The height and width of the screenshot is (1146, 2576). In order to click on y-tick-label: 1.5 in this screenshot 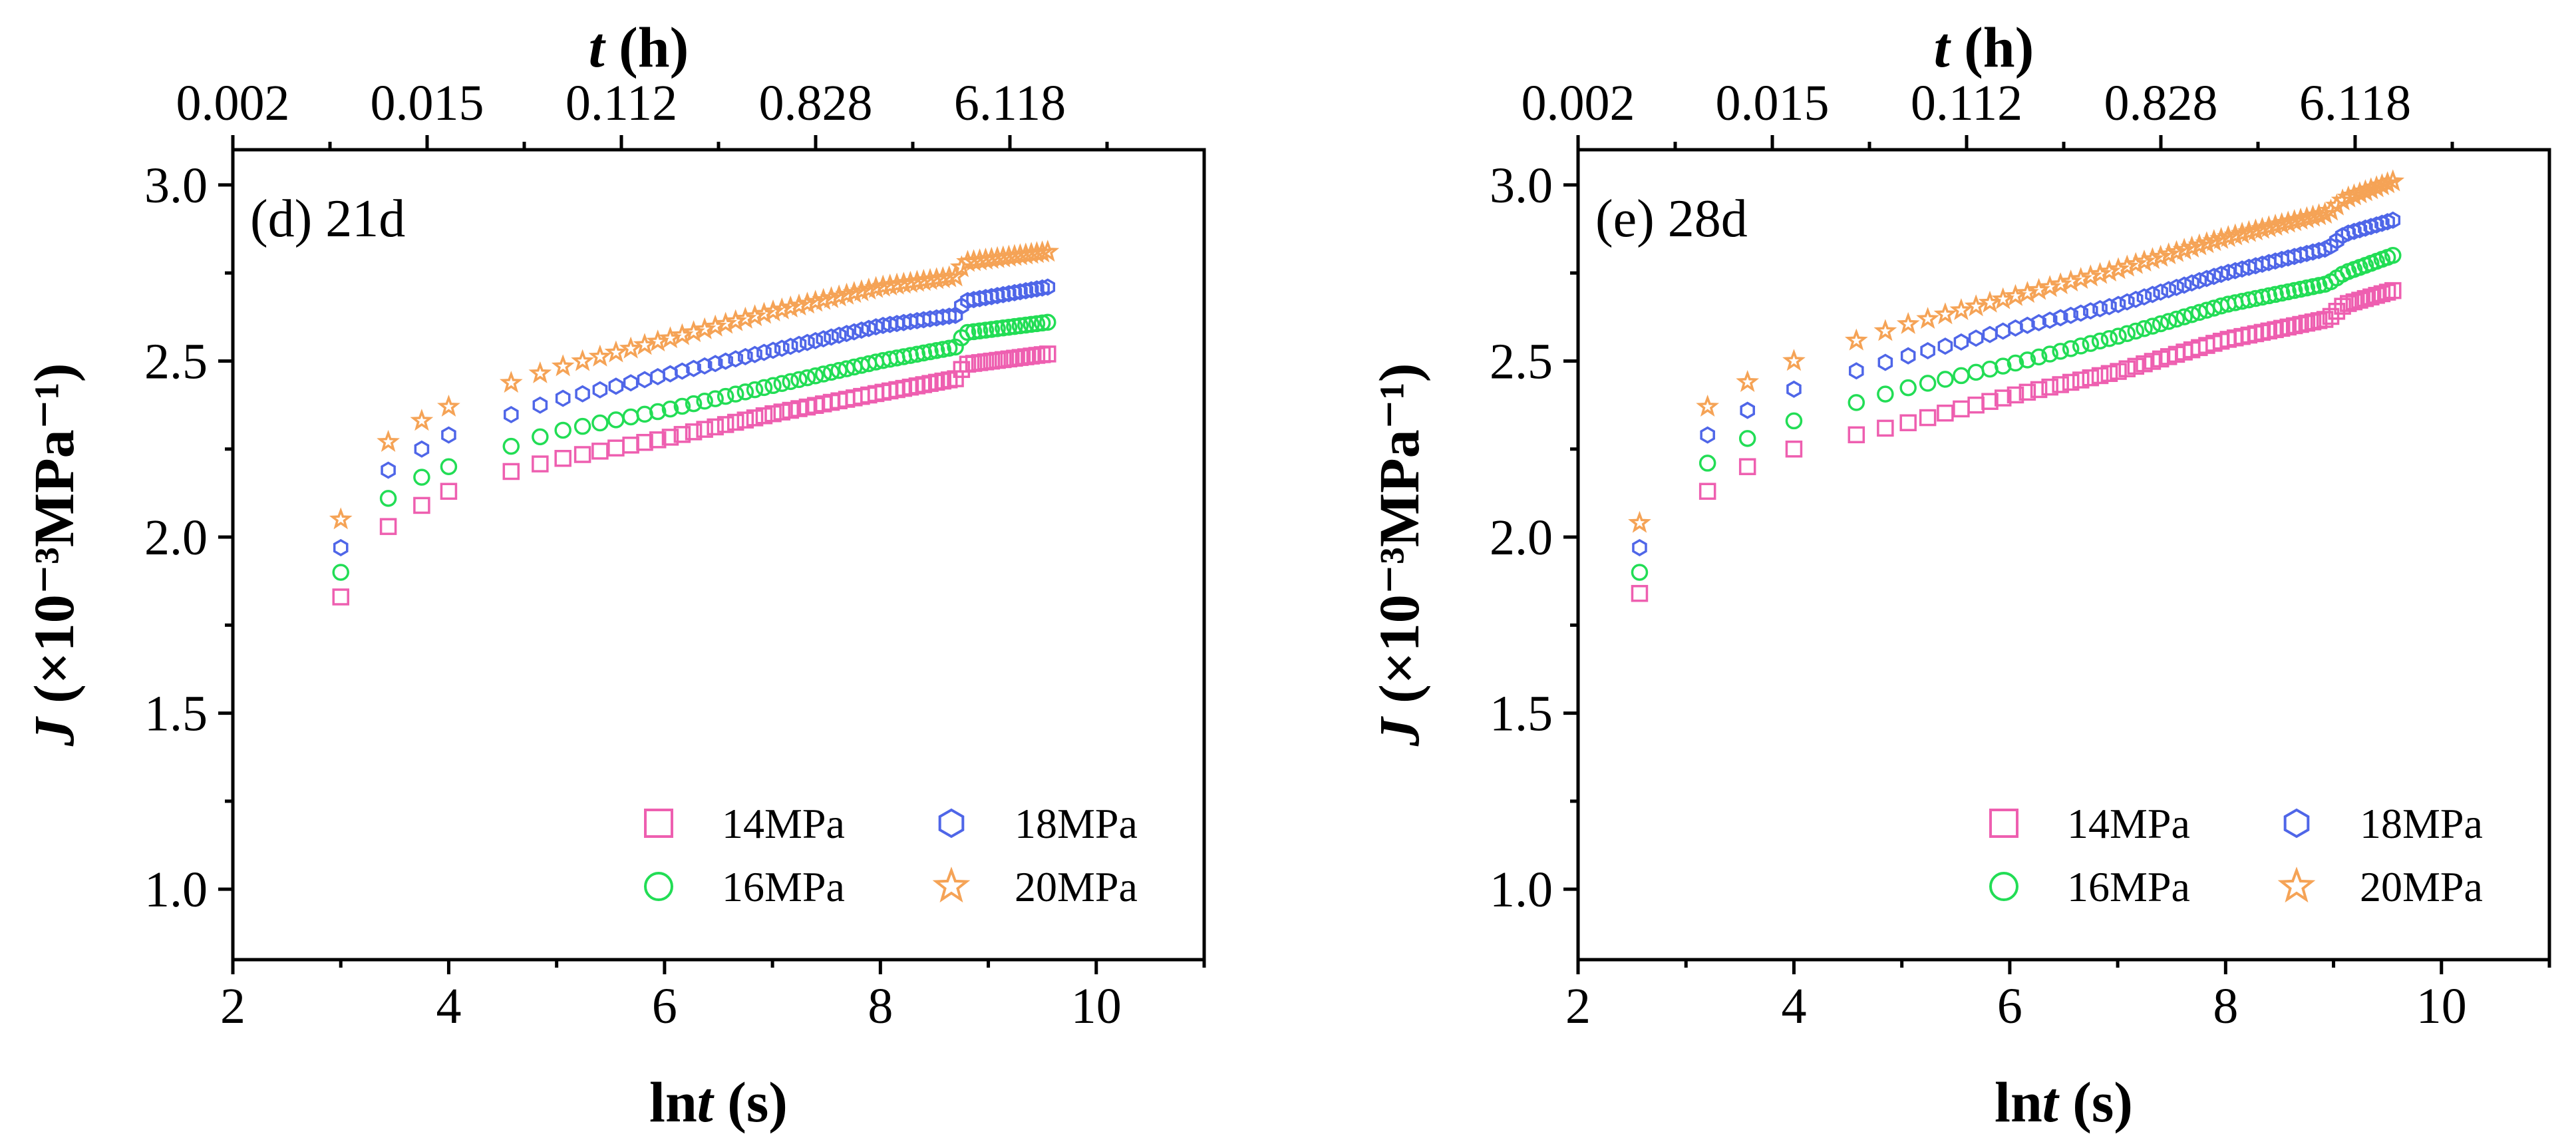, I will do `click(176, 714)`.